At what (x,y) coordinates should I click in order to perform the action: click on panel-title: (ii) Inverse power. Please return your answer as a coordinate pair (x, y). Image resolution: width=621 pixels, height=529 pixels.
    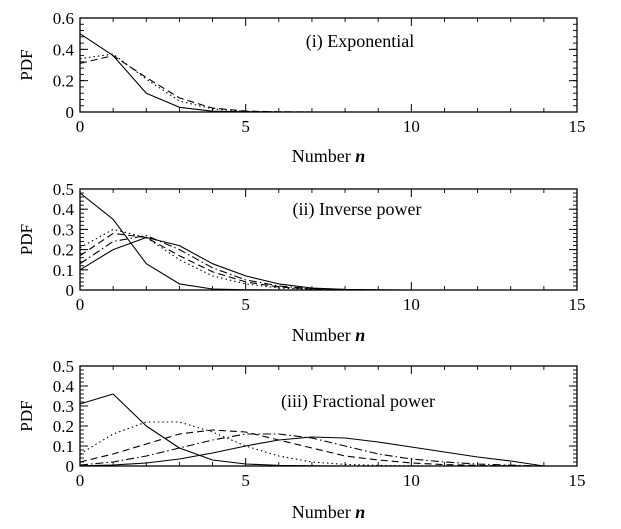
    Looking at the image, I should click on (357, 209).